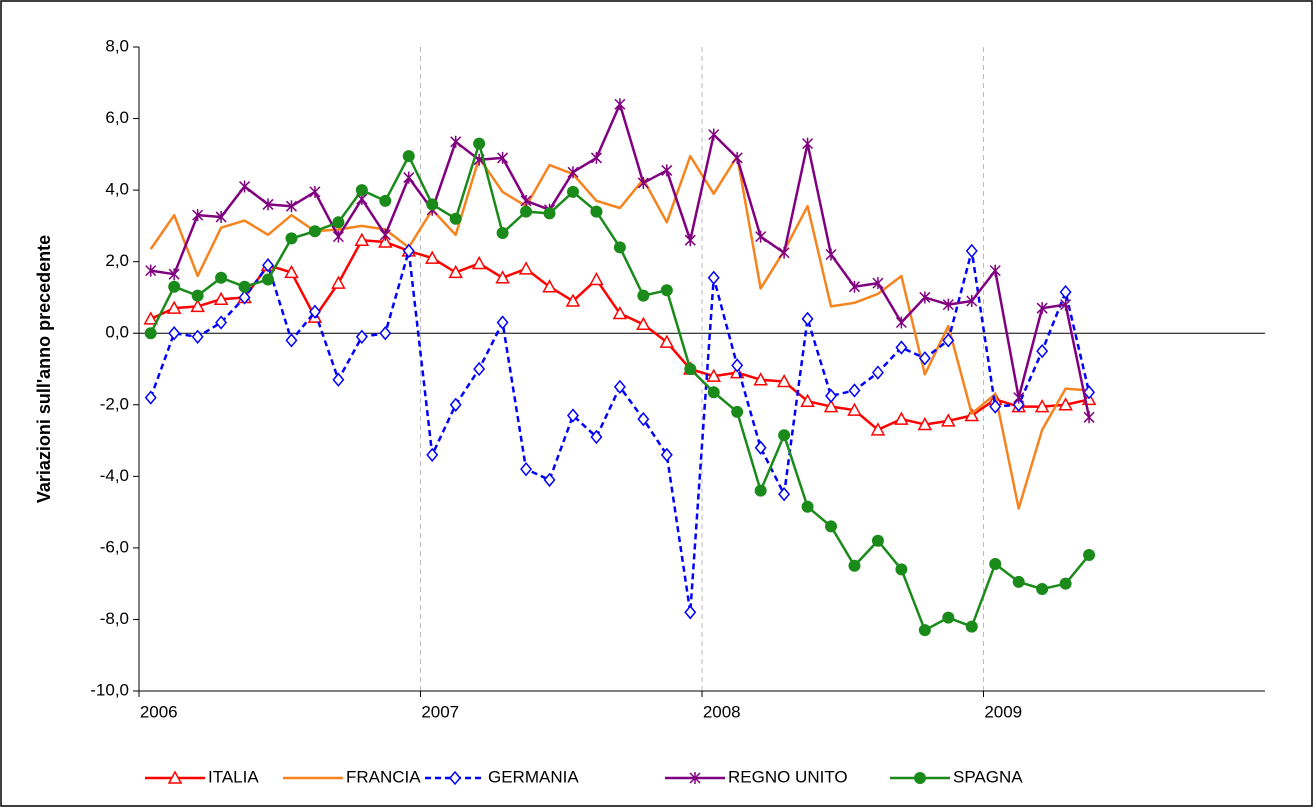 The image size is (1313, 807). What do you see at coordinates (159, 711) in the screenshot?
I see `x-tick-label: 2006` at bounding box center [159, 711].